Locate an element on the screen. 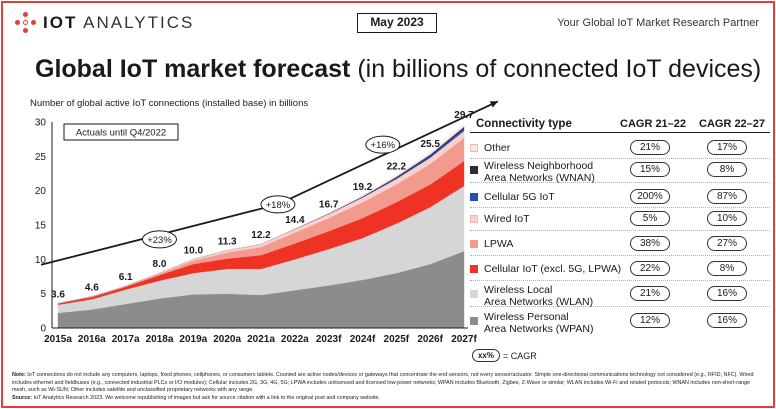 The width and height of the screenshot is (776, 409). x-tick-label: 2025f is located at coordinates (397, 339).